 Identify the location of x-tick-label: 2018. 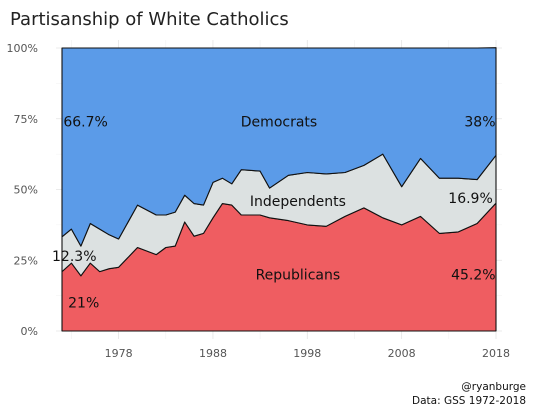
(496, 353).